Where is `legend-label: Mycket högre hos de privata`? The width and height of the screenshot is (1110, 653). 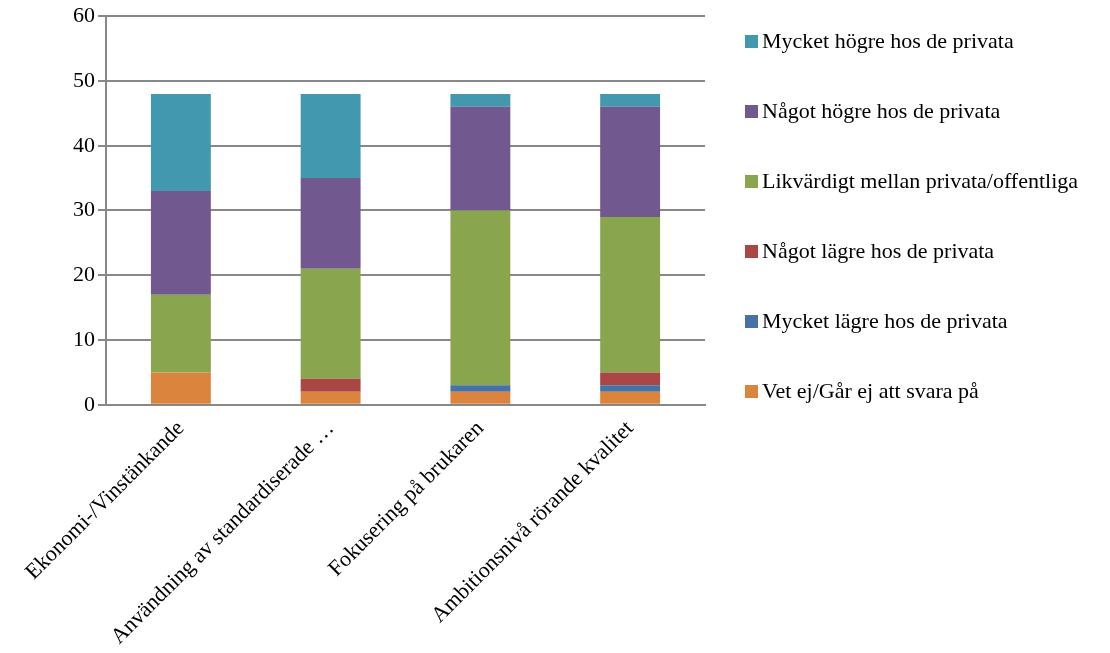 legend-label: Mycket högre hos de privata is located at coordinates (888, 41).